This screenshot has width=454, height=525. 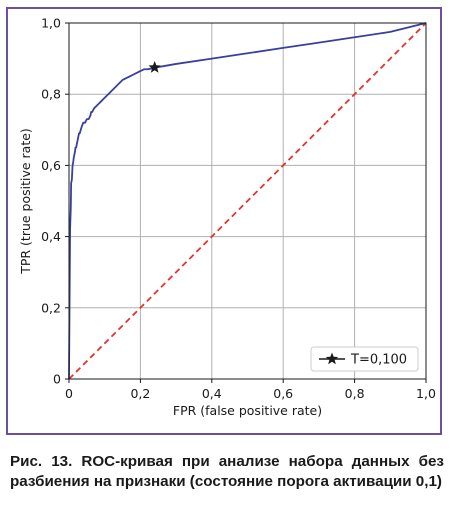 What do you see at coordinates (332, 358) in the screenshot?
I see `legend-star-icon` at bounding box center [332, 358].